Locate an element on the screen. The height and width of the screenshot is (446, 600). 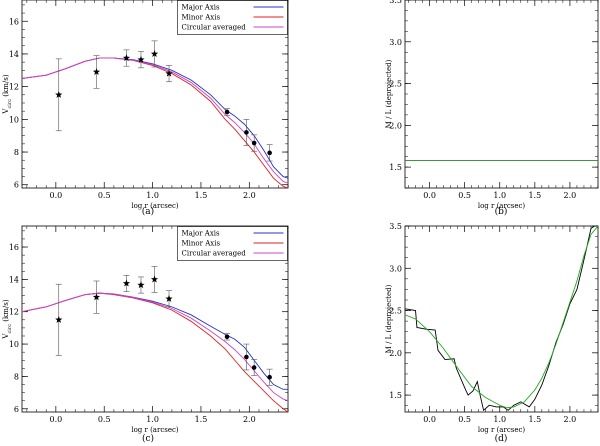
series-line-major-axis is located at coordinates (155, 118).